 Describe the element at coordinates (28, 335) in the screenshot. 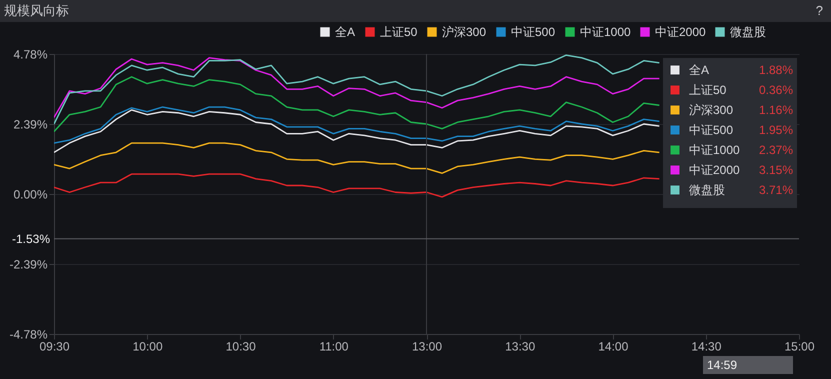

I see `y-tick-label: -4.78%` at that location.